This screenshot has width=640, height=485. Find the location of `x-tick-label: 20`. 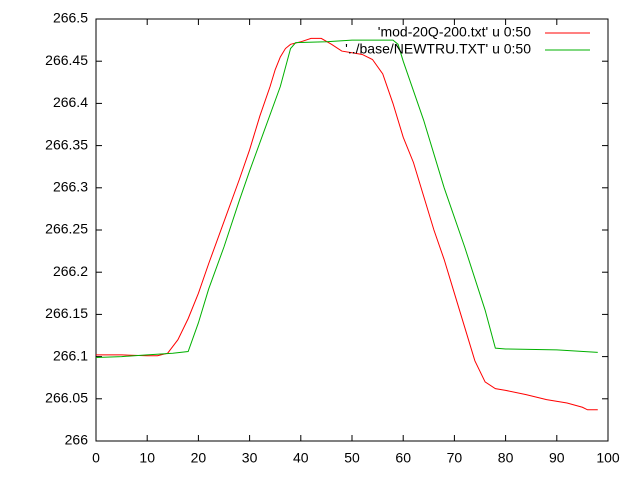

x-tick-label: 20 is located at coordinates (199, 458).